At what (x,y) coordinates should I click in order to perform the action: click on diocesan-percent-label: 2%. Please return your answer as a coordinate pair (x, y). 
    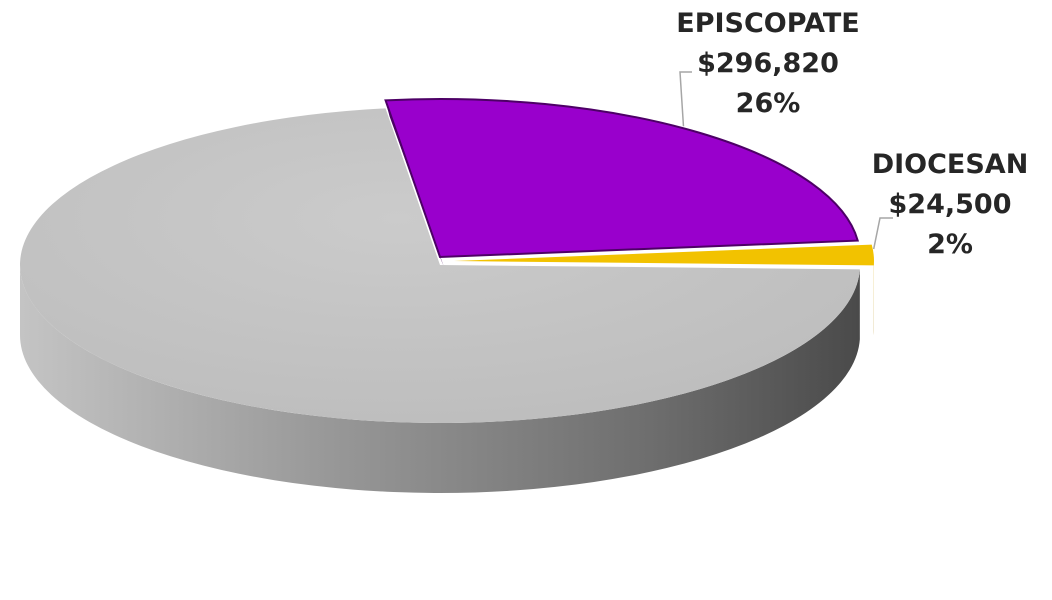
    Looking at the image, I should click on (950, 244).